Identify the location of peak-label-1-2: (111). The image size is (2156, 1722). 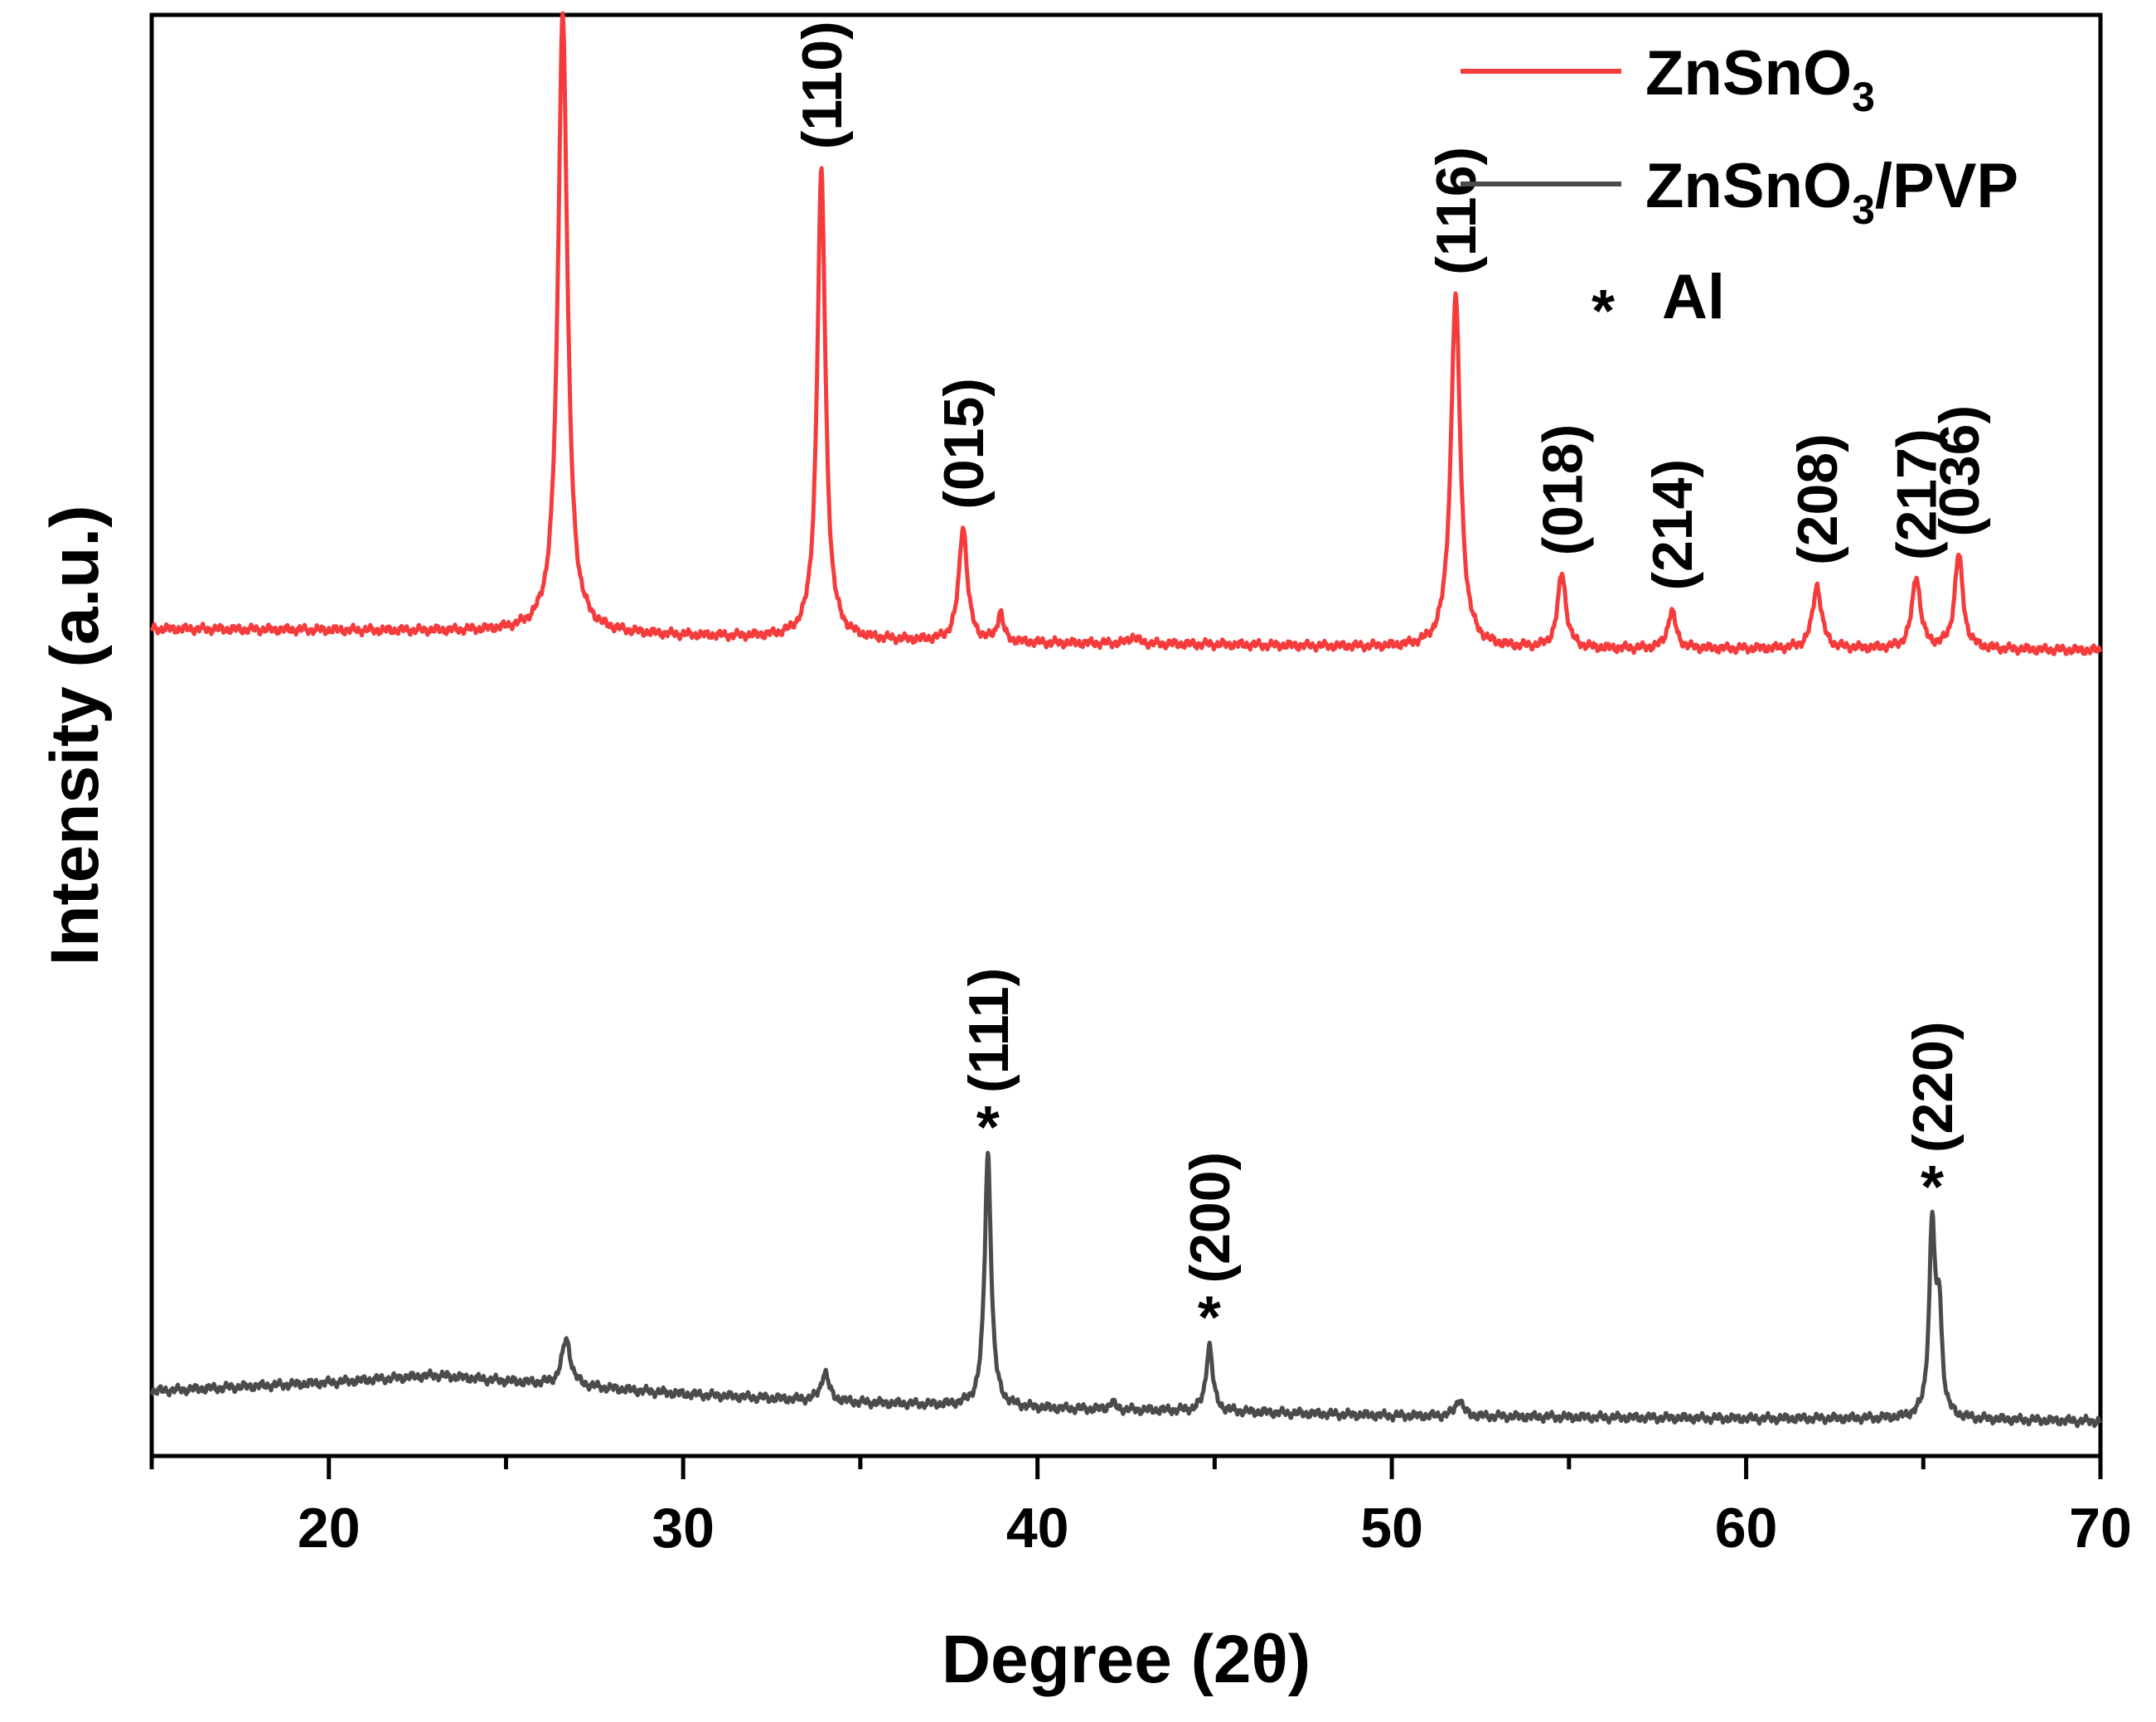
(988, 1030).